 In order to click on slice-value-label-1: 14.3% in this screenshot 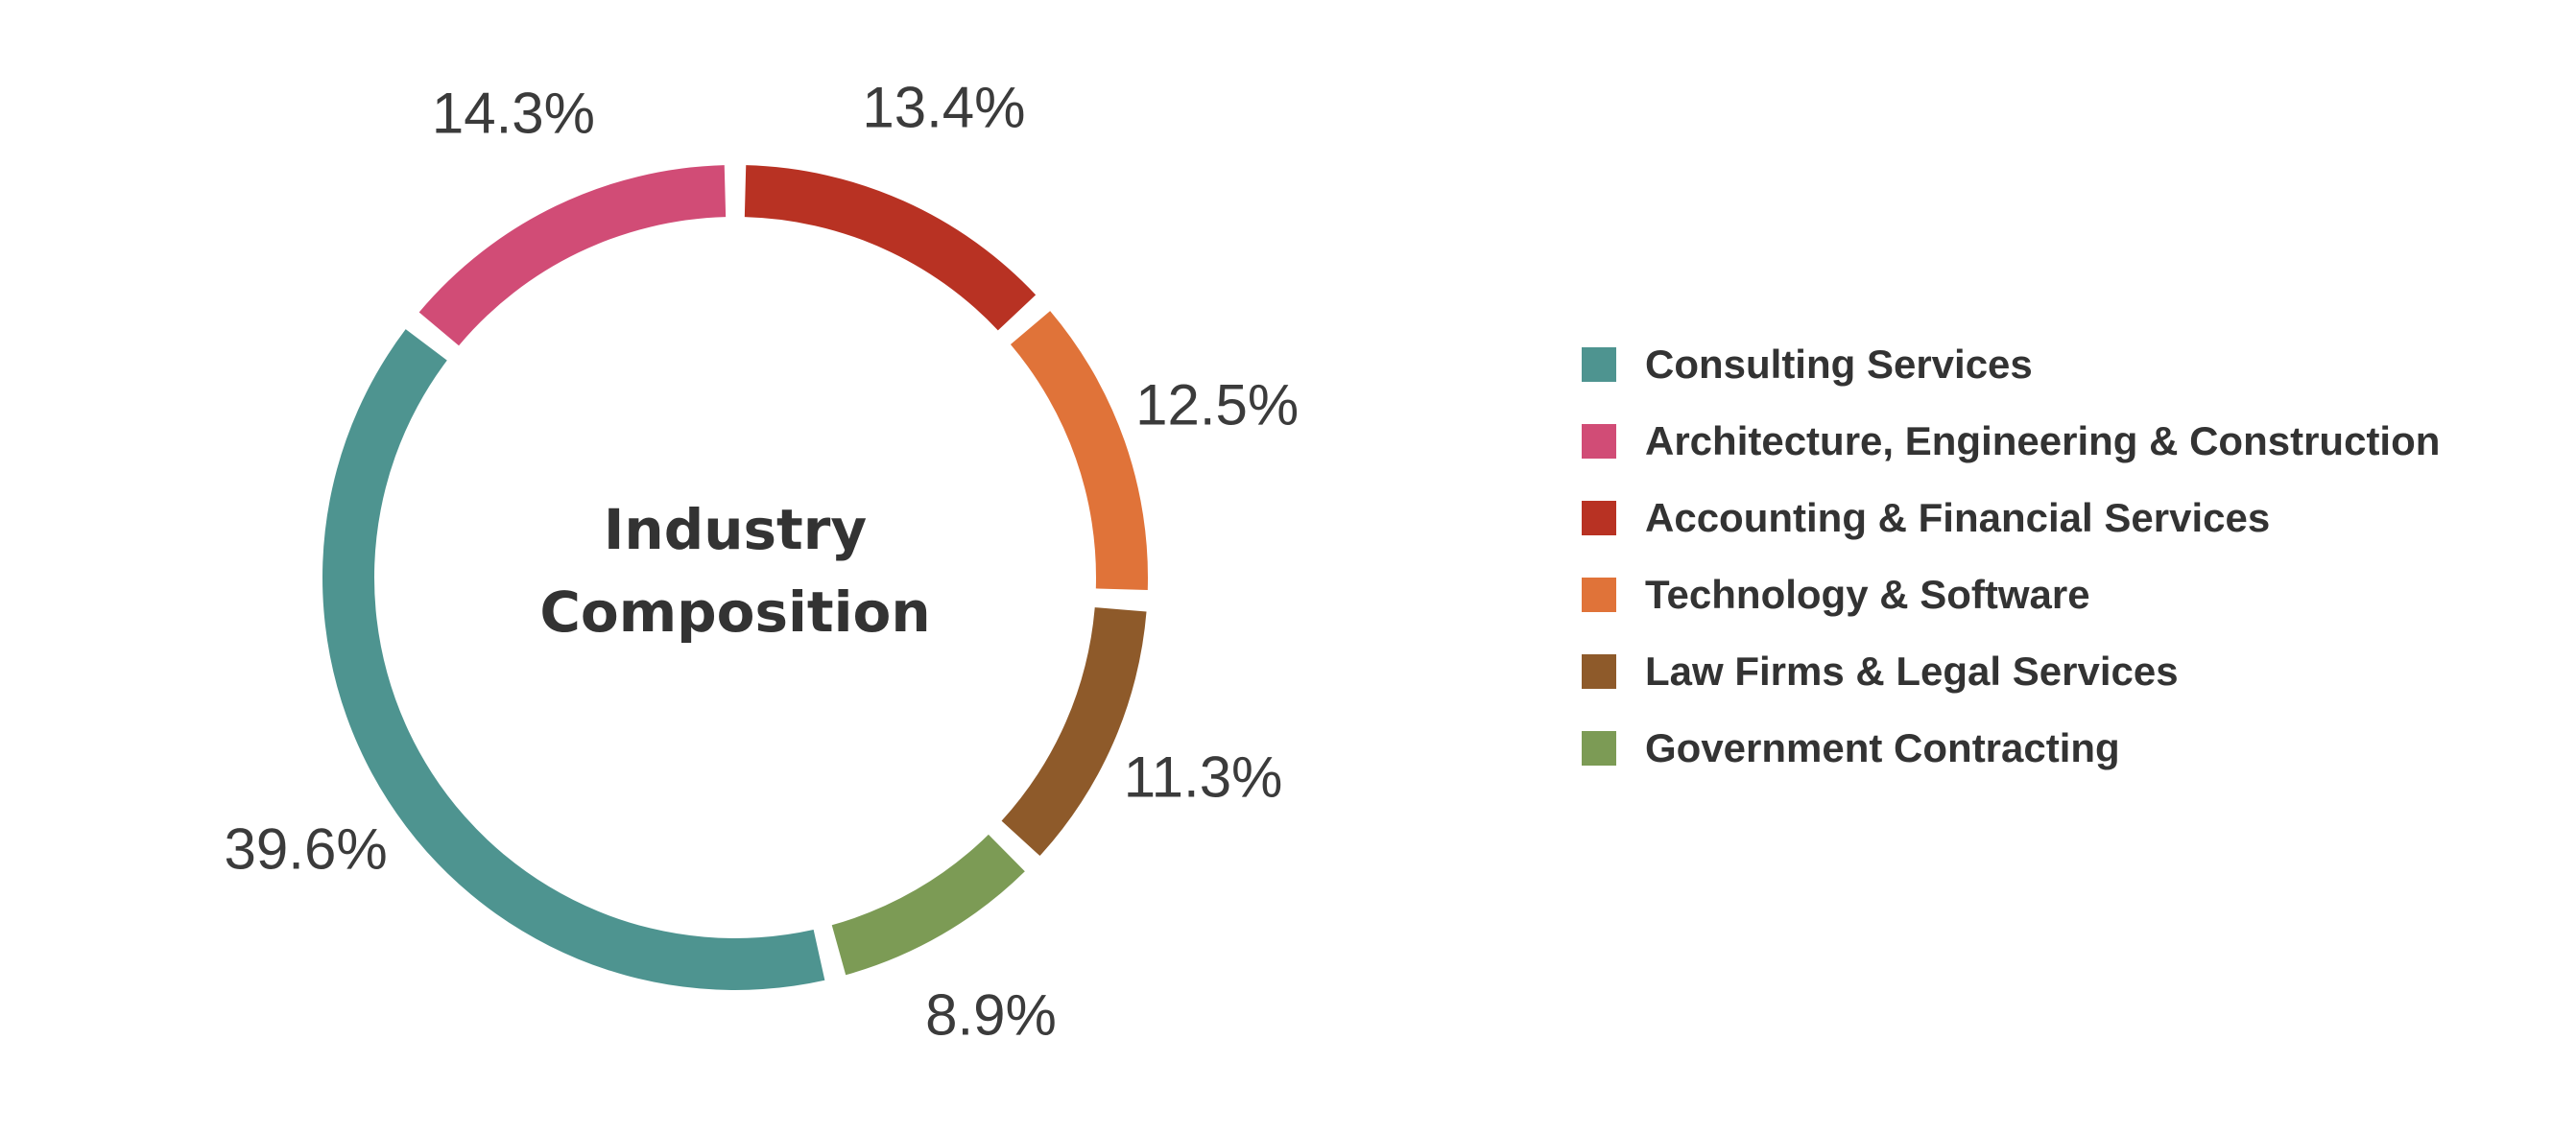, I will do `click(513, 114)`.